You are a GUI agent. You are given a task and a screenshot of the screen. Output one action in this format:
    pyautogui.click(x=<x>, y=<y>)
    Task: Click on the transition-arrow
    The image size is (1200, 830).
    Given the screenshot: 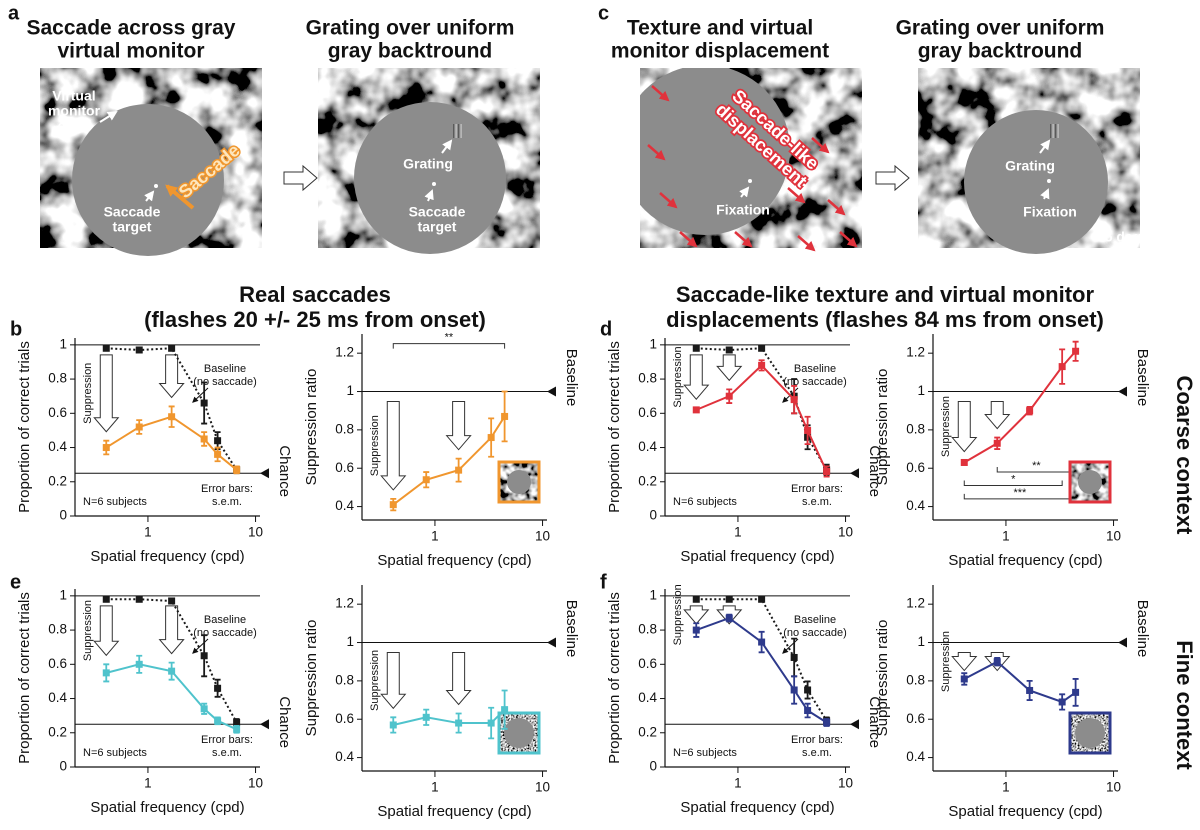 What is the action you would take?
    pyautogui.click(x=300, y=178)
    